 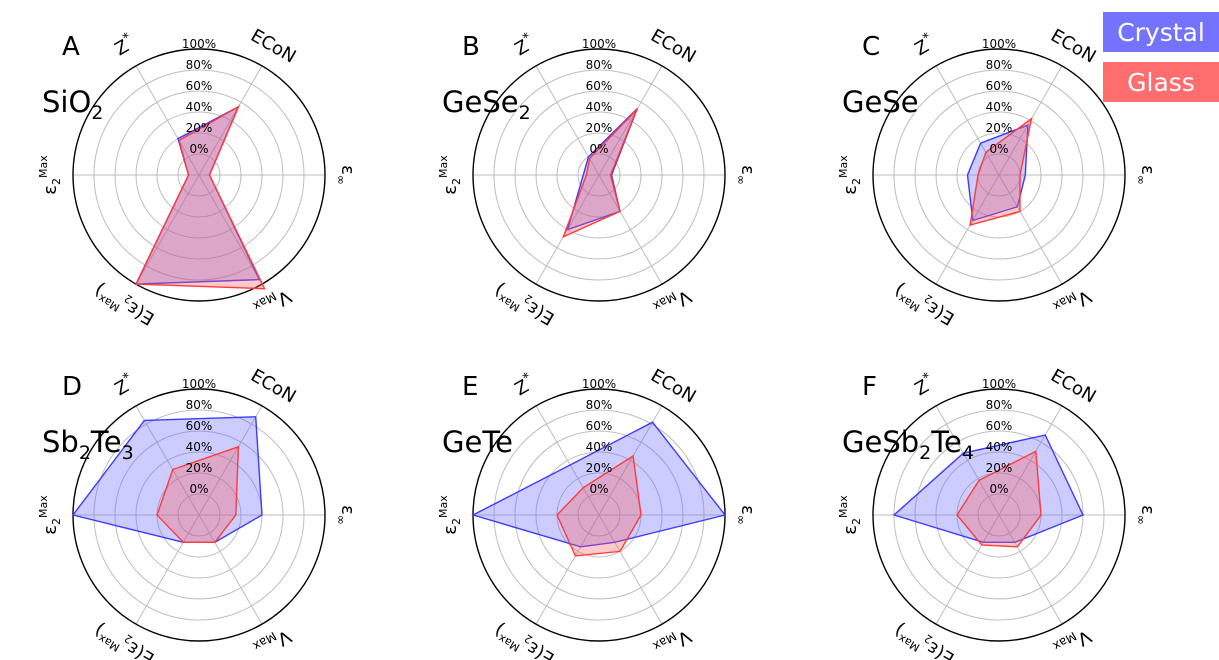 What do you see at coordinates (71, 47) in the screenshot?
I see `panel-letter: A` at bounding box center [71, 47].